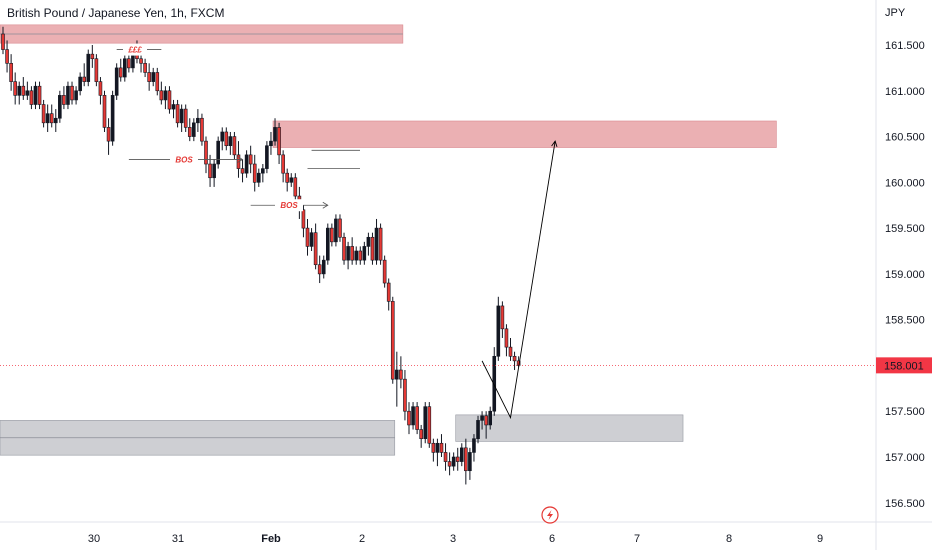  I want to click on currency-label: JPY, so click(895, 13).